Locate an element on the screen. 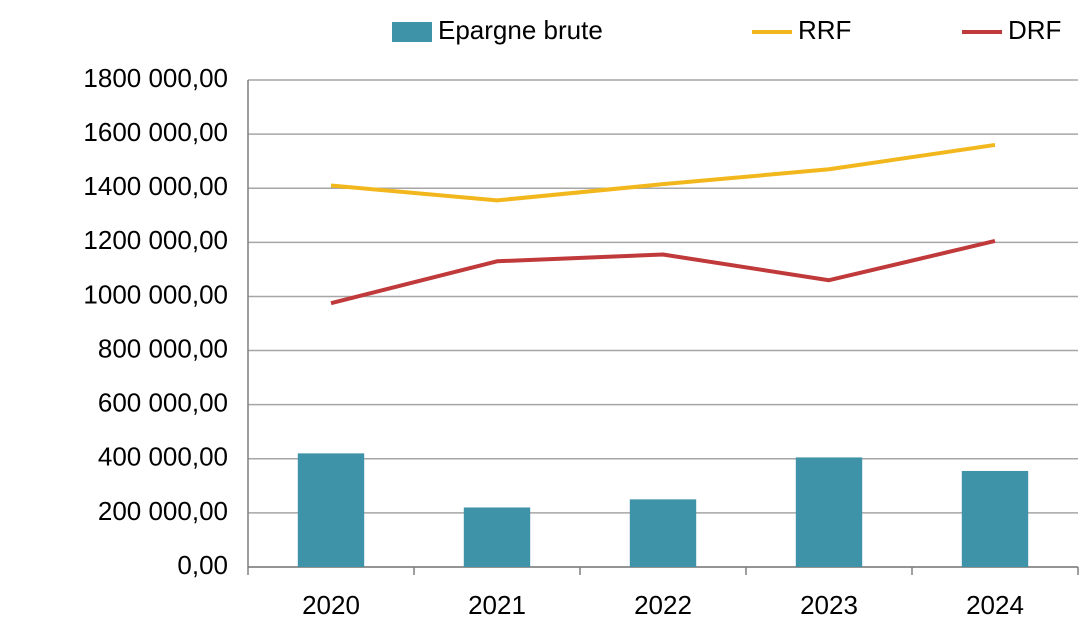  x-tick-label: 2024 is located at coordinates (995, 605).